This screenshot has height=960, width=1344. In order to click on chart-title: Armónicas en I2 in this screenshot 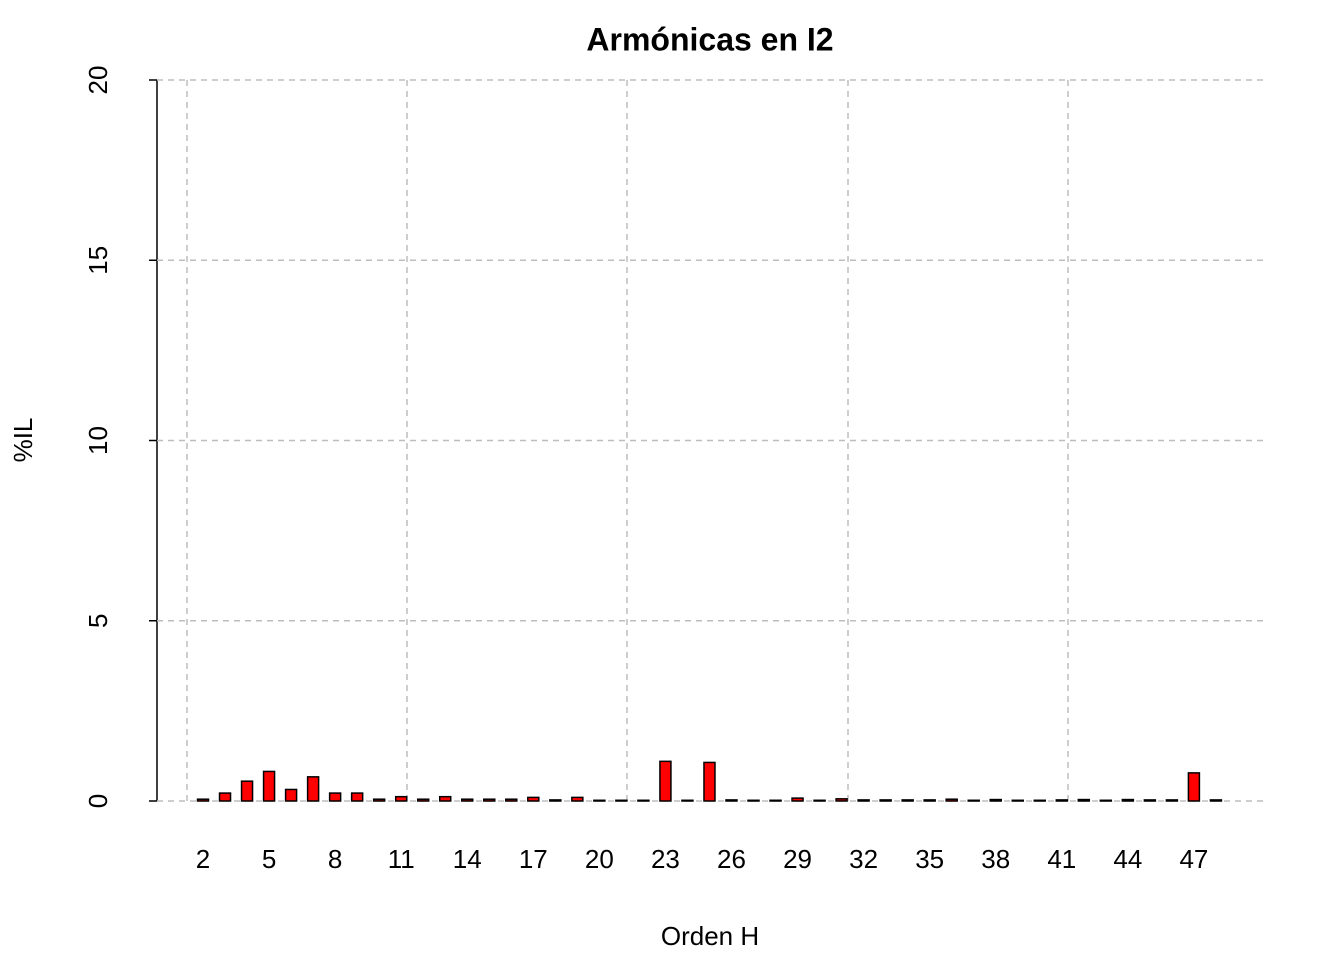, I will do `click(709, 39)`.